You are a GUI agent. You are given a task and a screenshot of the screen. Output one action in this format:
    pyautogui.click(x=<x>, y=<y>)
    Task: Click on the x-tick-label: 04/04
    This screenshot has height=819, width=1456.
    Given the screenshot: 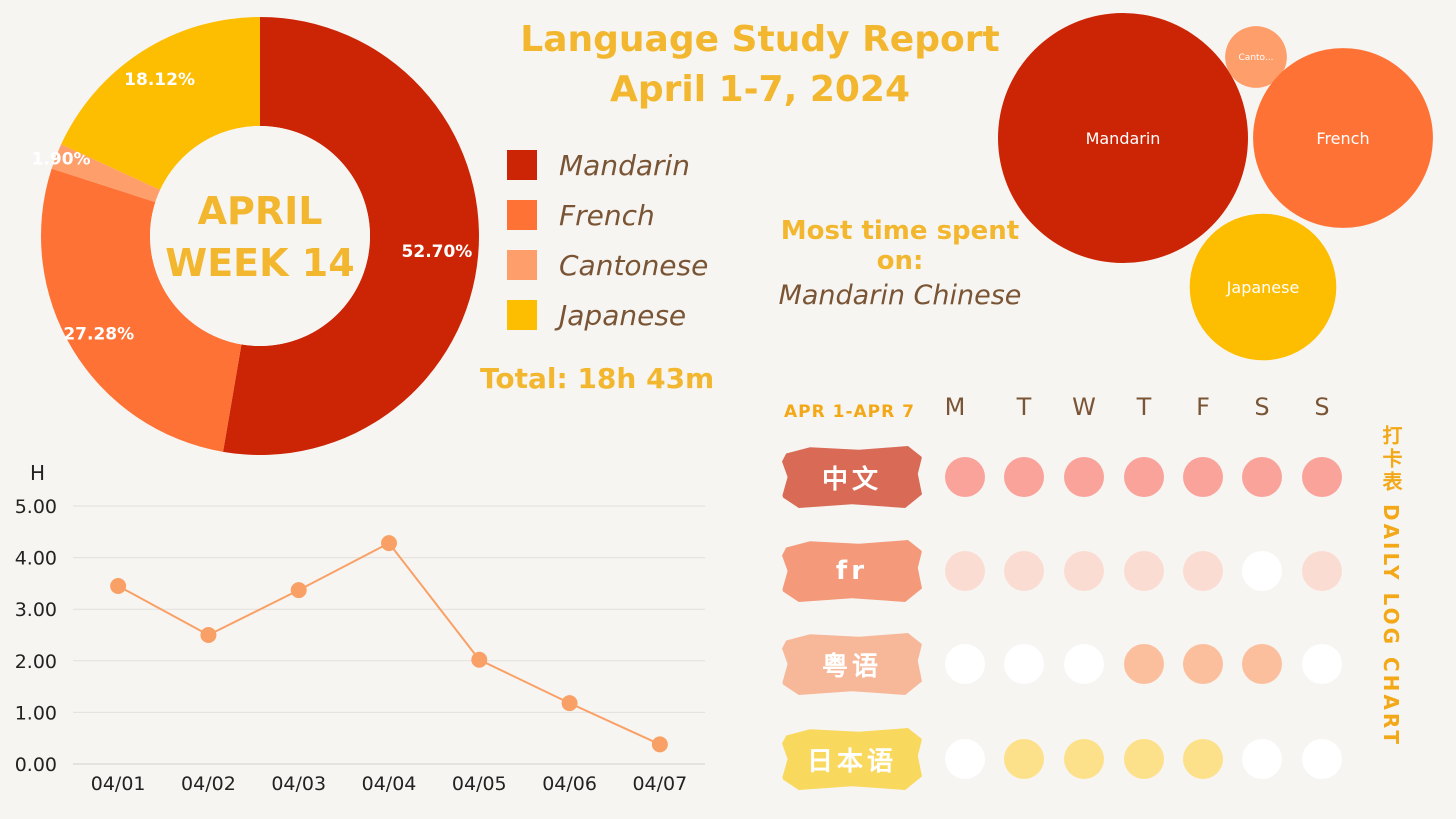 What is the action you would take?
    pyautogui.click(x=389, y=784)
    